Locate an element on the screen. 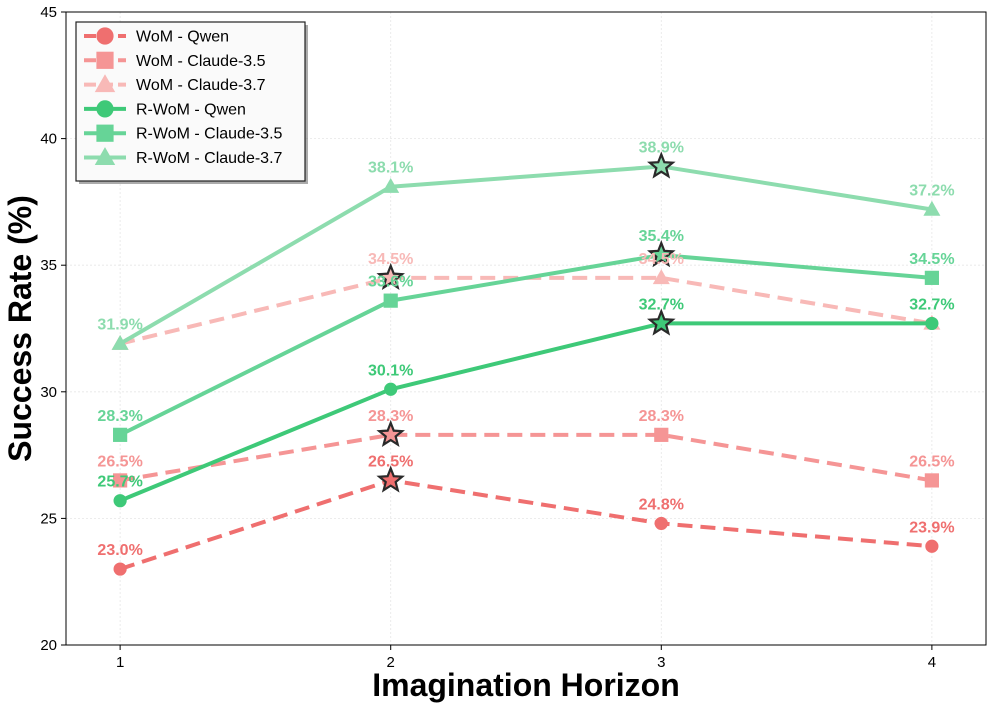 The height and width of the screenshot is (708, 996). legend-box is located at coordinates (190, 101).